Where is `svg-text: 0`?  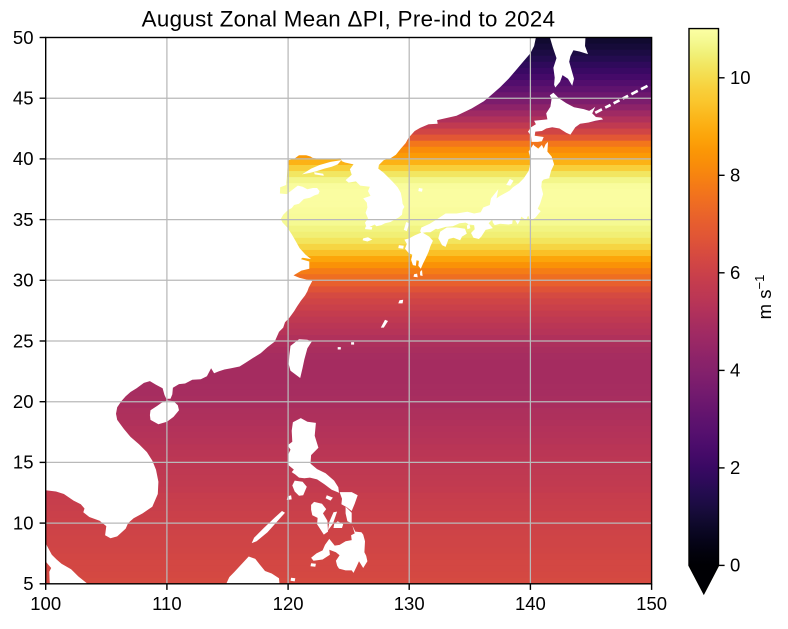 svg-text: 0 is located at coordinates (735, 565).